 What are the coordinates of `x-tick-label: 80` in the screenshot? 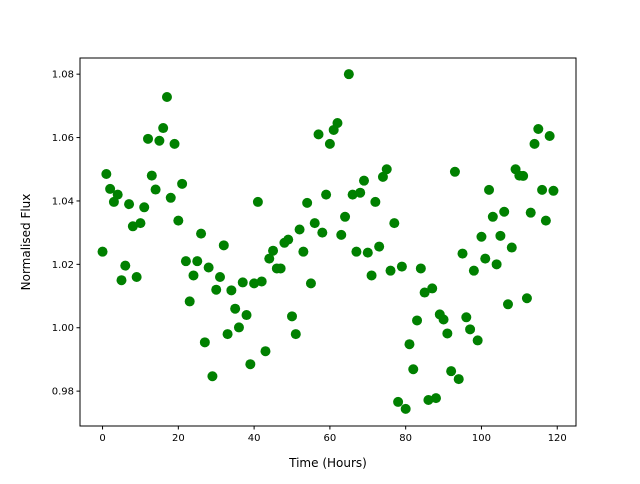 It's located at (405, 438).